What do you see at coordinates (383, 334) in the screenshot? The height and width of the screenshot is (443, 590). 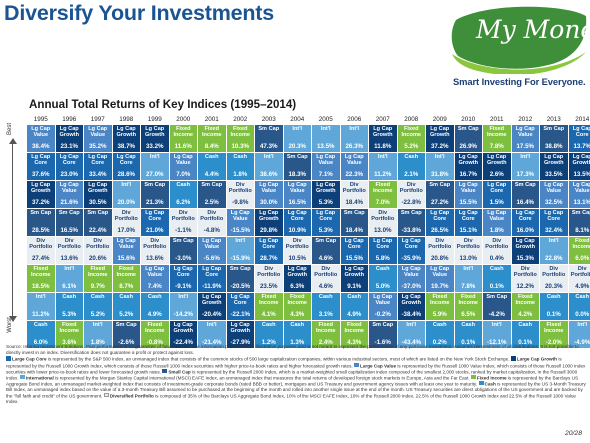 I see `return-cell: Sm Cap -1.6%` at bounding box center [383, 334].